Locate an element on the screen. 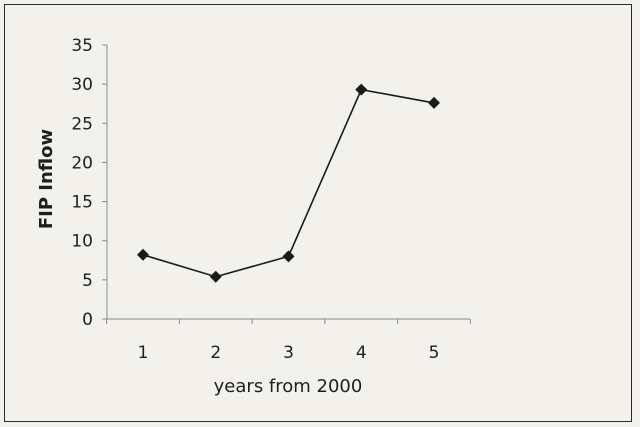  x-tick-label: 4 is located at coordinates (361, 353).